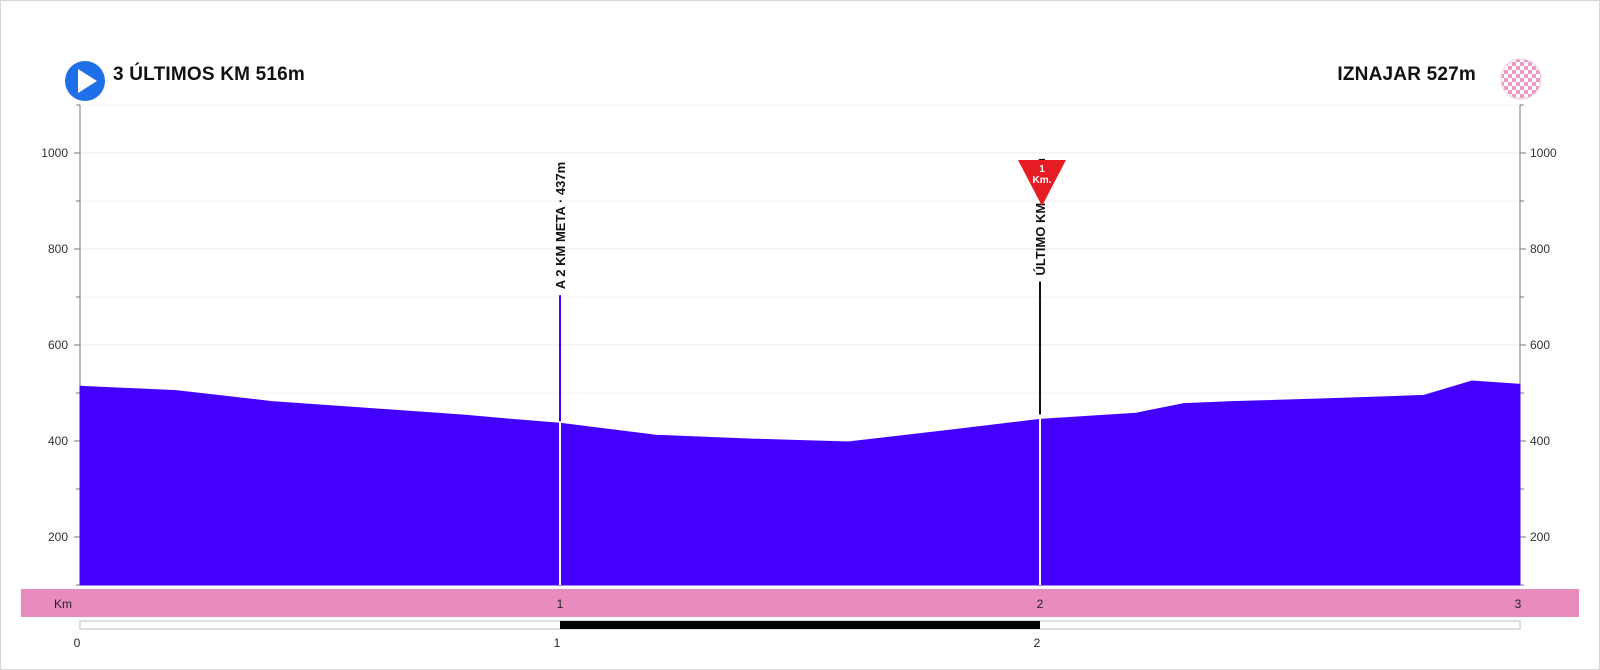  I want to click on y-tick-label-right: 800, so click(1540, 249).